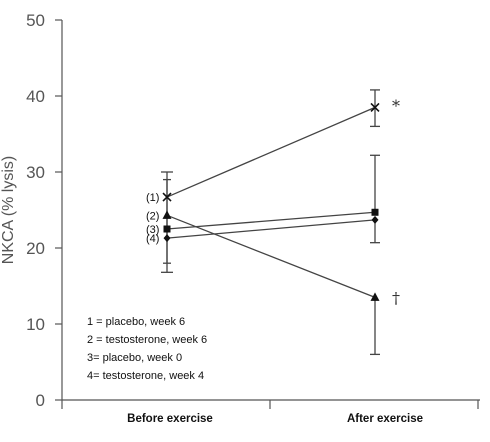 The width and height of the screenshot is (490, 442). I want to click on y-tick-label: 10, so click(35, 324).